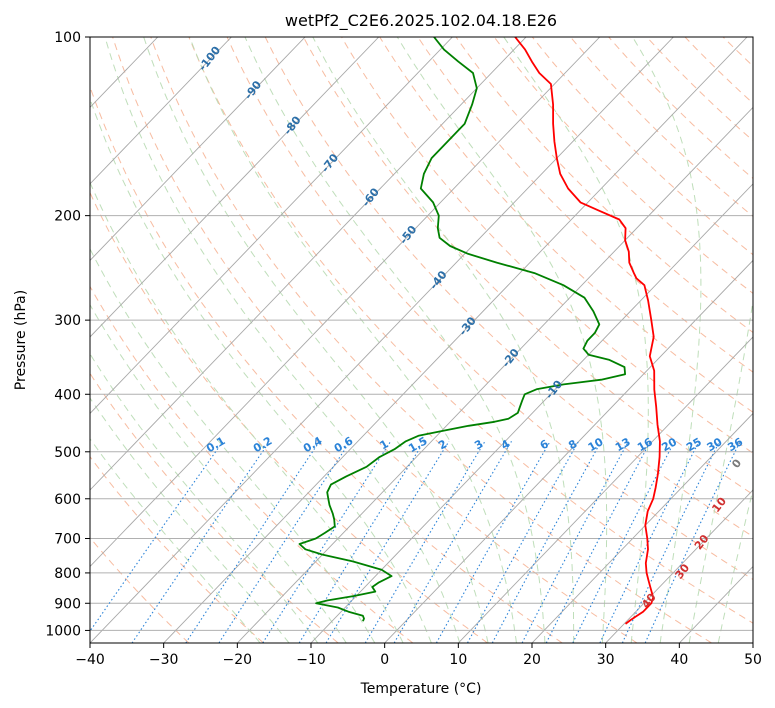 Image resolution: width=775 pixels, height=708 pixels. Describe the element at coordinates (67, 540) in the screenshot. I see `y-tick-label: 700` at that location.